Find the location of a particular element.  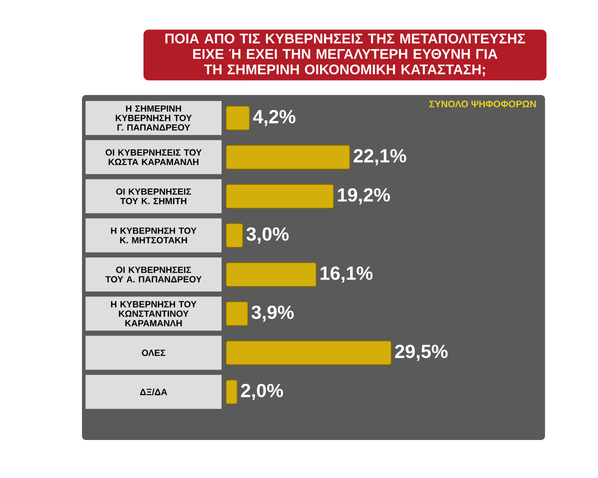

data-label: 22,1% is located at coordinates (380, 157).